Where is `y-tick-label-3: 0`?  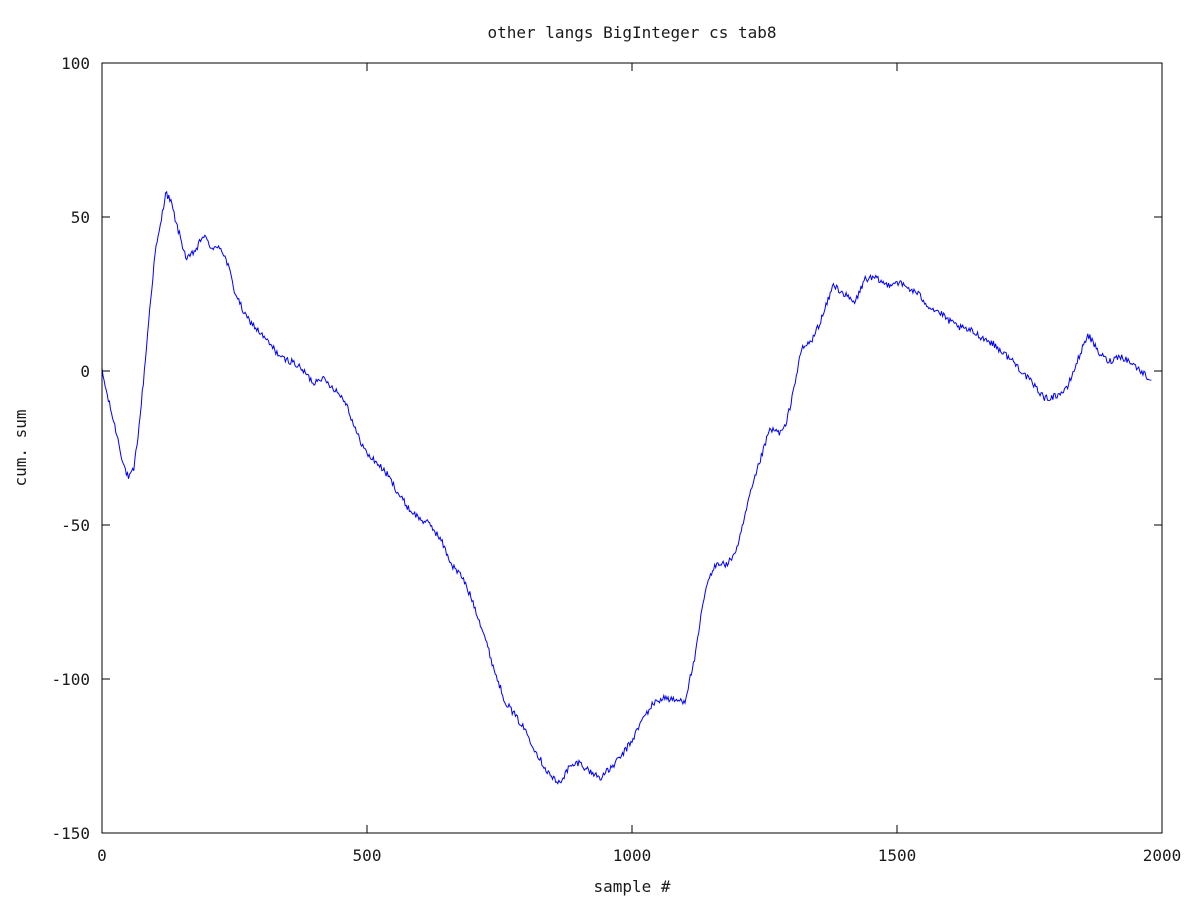
y-tick-label-3: 0 is located at coordinates (85, 371).